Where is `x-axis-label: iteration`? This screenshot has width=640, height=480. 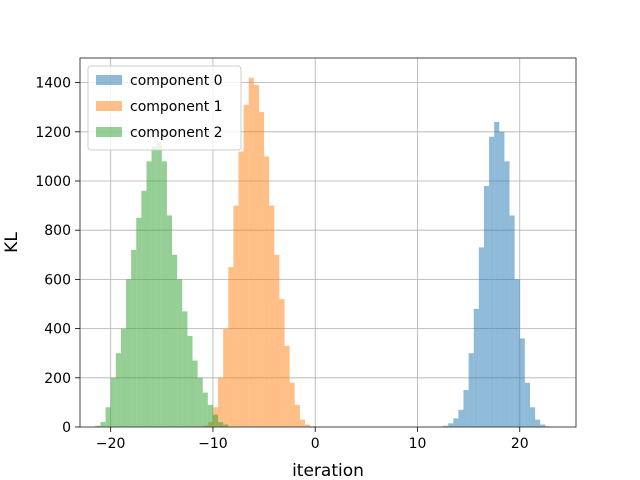
x-axis-label: iteration is located at coordinates (328, 470).